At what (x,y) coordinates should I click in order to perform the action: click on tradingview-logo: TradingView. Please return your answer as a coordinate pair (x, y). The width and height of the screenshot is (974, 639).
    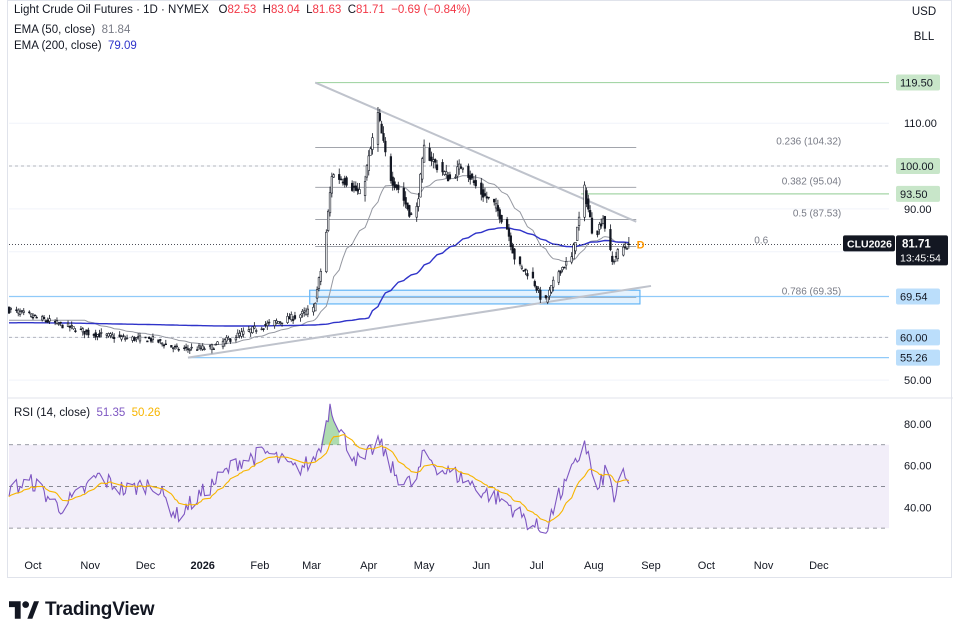
    Looking at the image, I should click on (82, 610).